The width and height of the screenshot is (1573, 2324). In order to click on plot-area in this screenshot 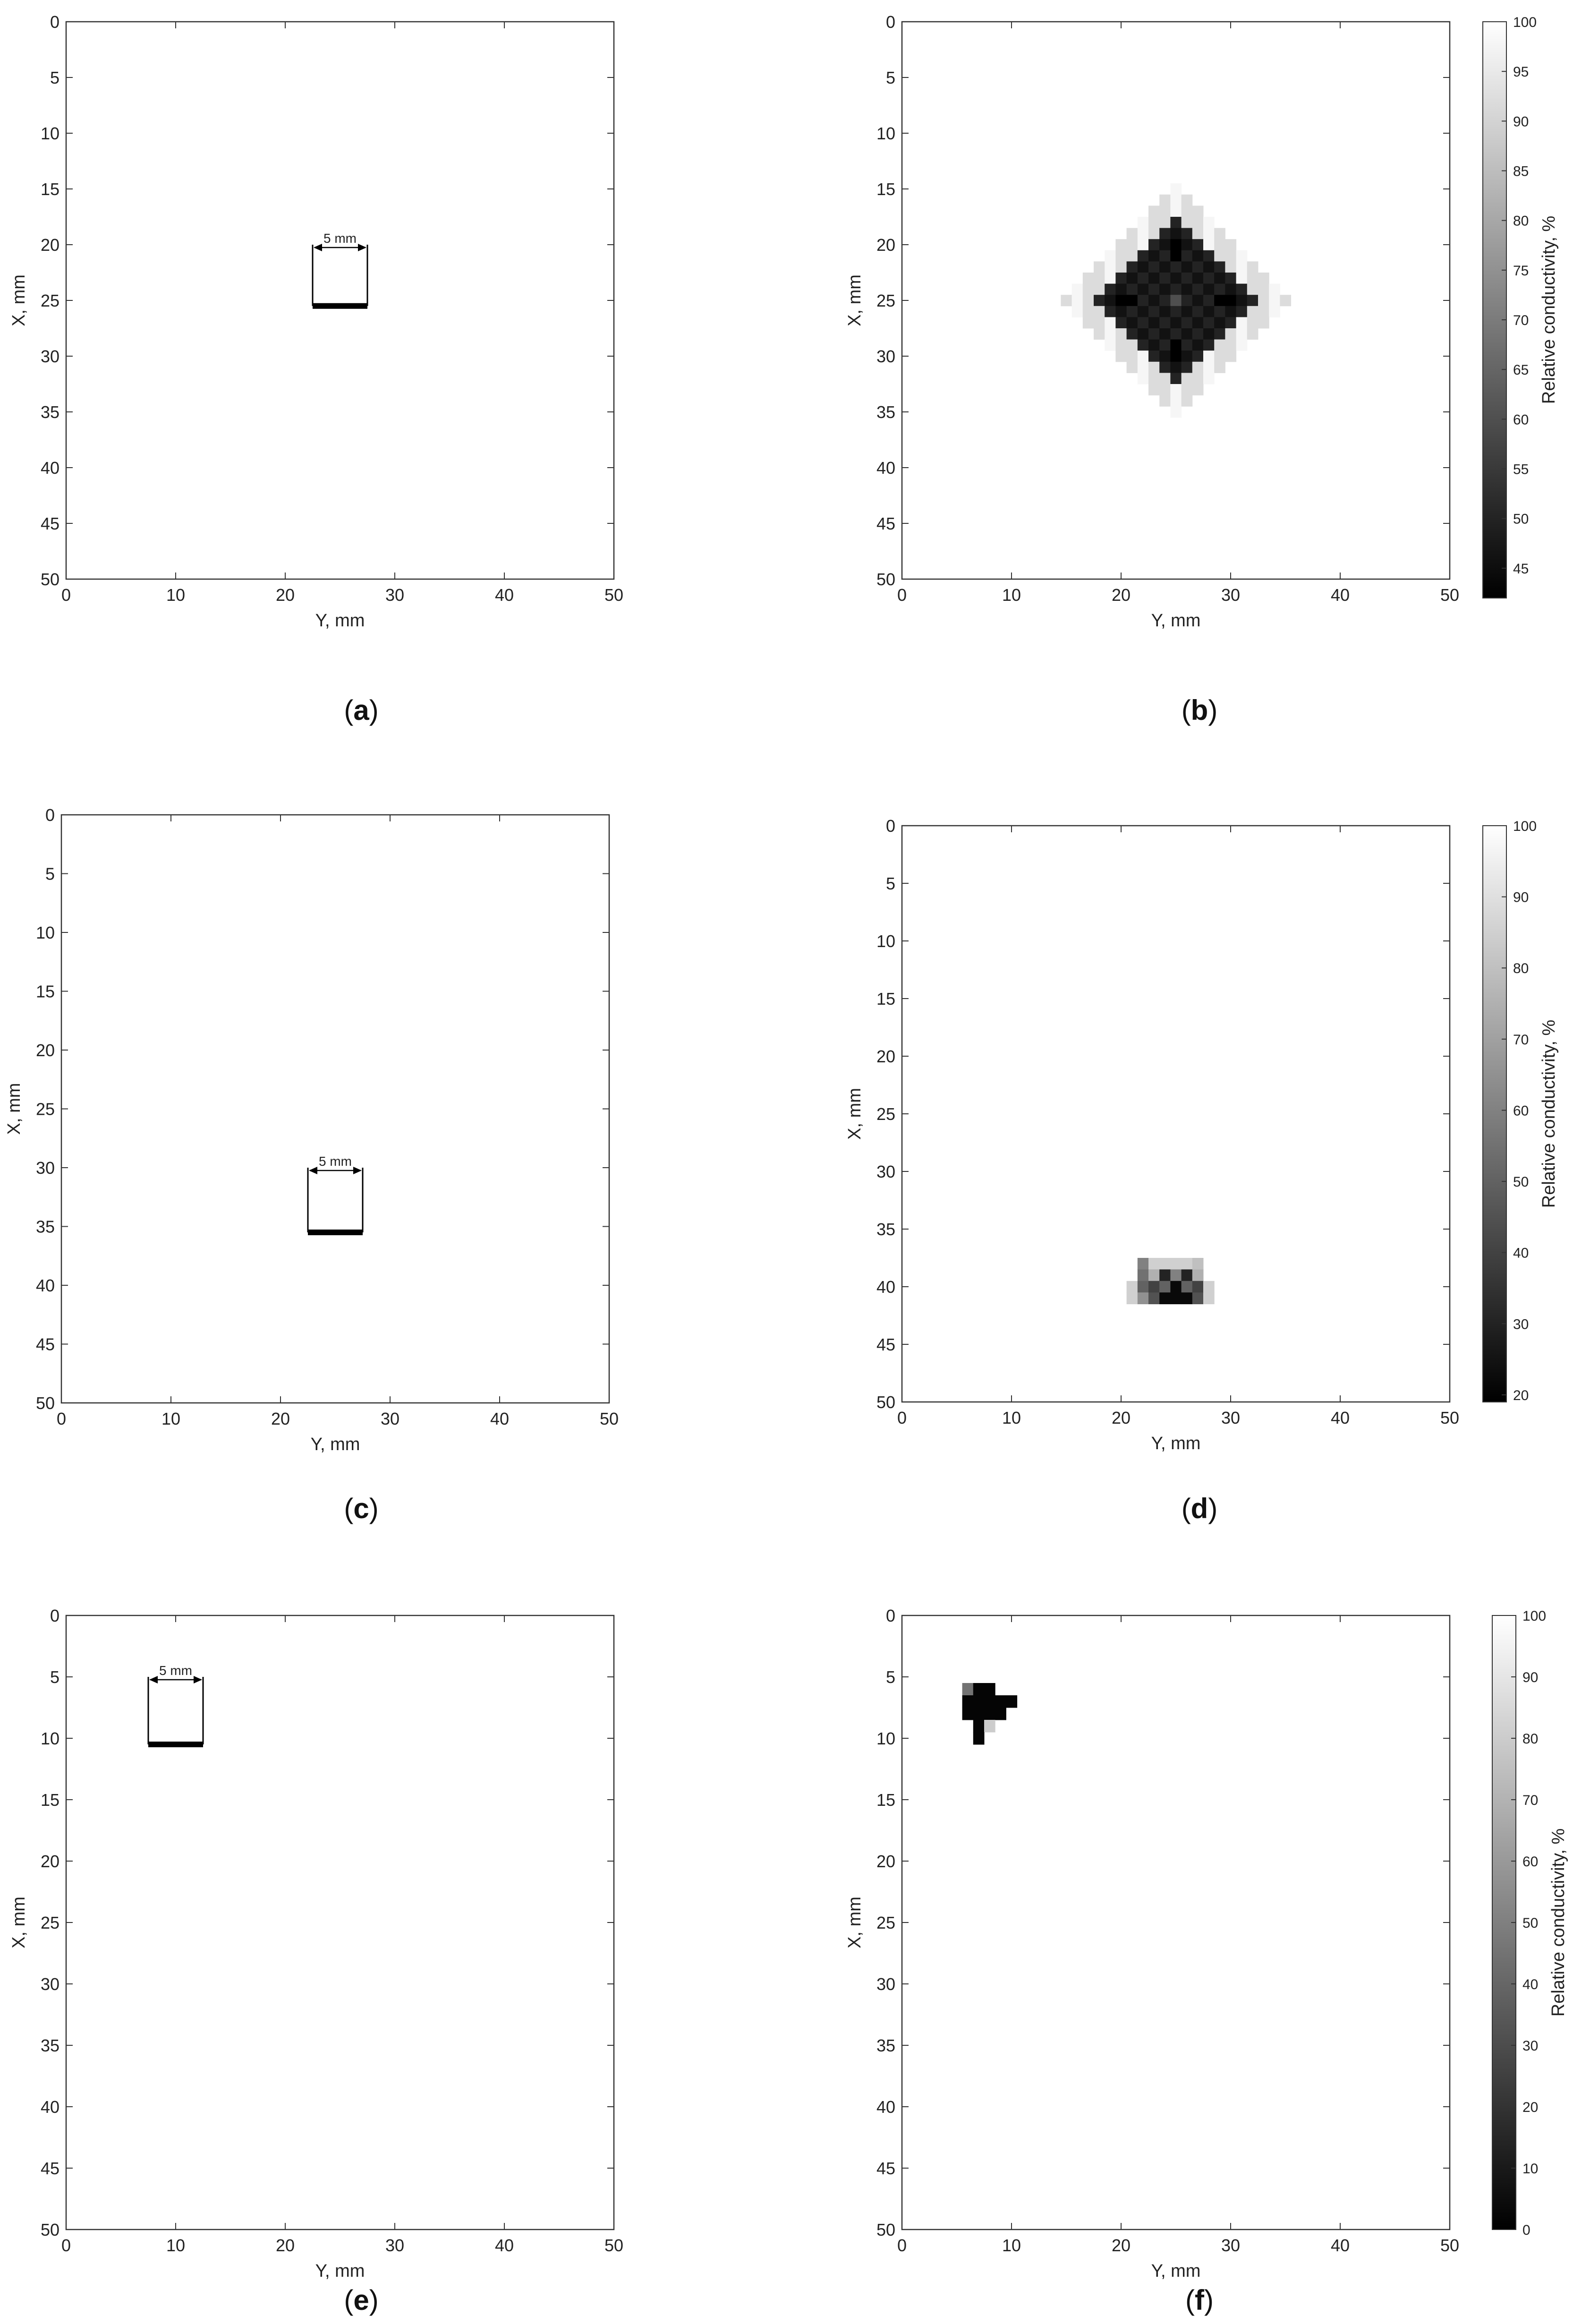, I will do `click(335, 1109)`.